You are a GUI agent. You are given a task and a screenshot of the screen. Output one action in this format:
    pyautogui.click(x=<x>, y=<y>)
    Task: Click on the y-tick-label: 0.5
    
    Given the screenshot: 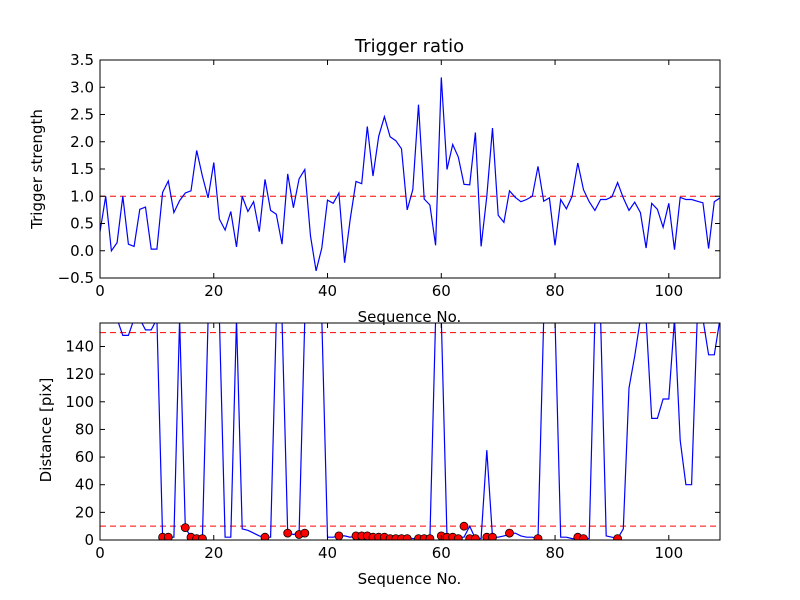 What is the action you would take?
    pyautogui.click(x=82, y=224)
    